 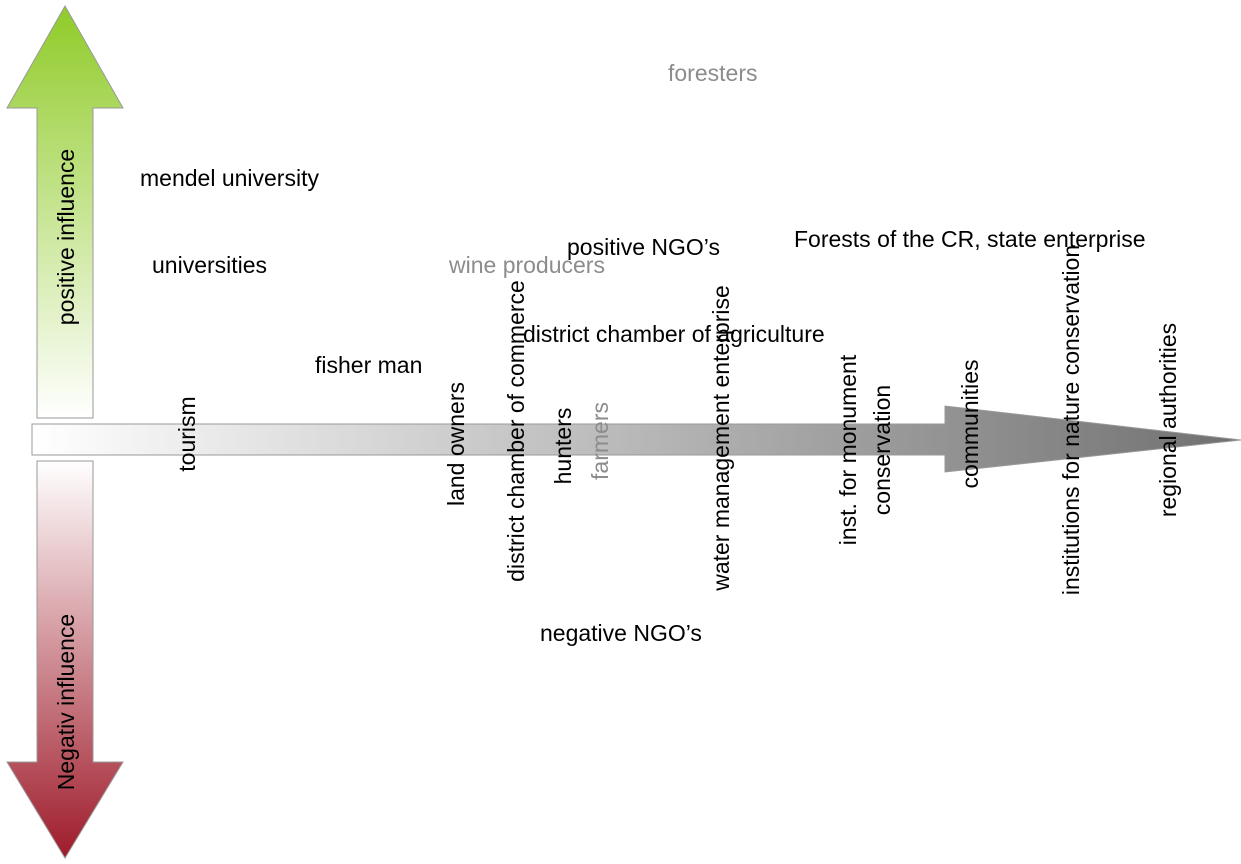 What do you see at coordinates (210, 265) in the screenshot?
I see `label-universities: universities` at bounding box center [210, 265].